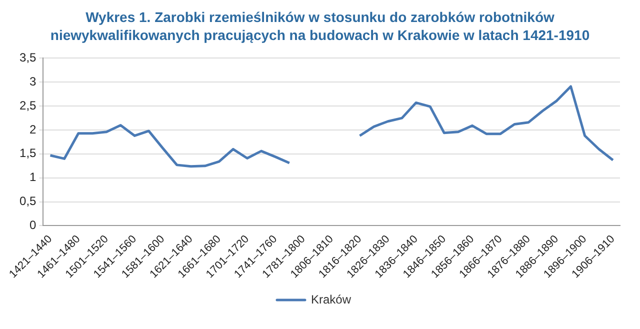  Describe the element at coordinates (33, 177) in the screenshot. I see `y-tick-label: 1` at that location.